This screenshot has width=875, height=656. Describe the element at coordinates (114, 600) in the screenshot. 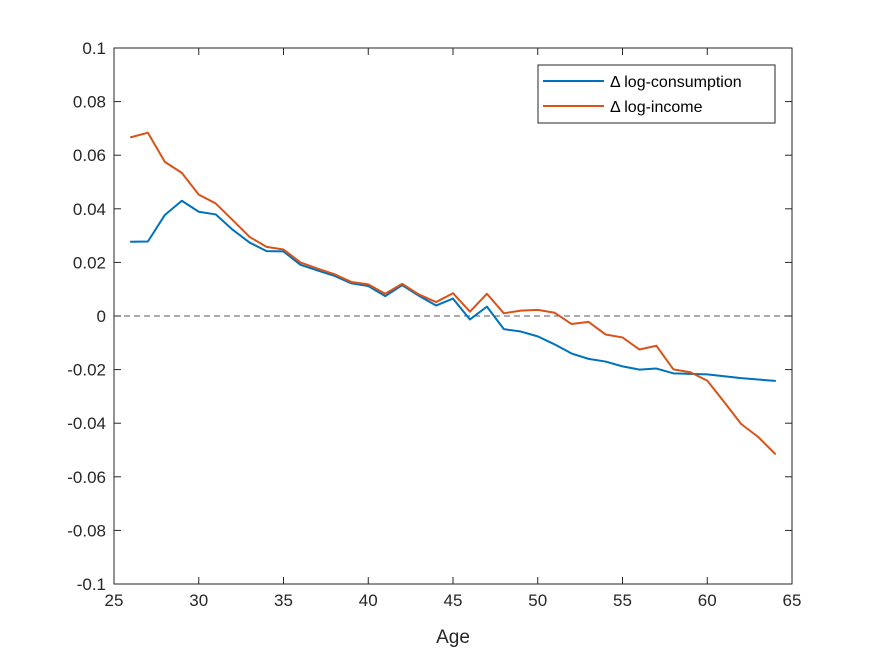

I see `x-tick-label: 25` at that location.